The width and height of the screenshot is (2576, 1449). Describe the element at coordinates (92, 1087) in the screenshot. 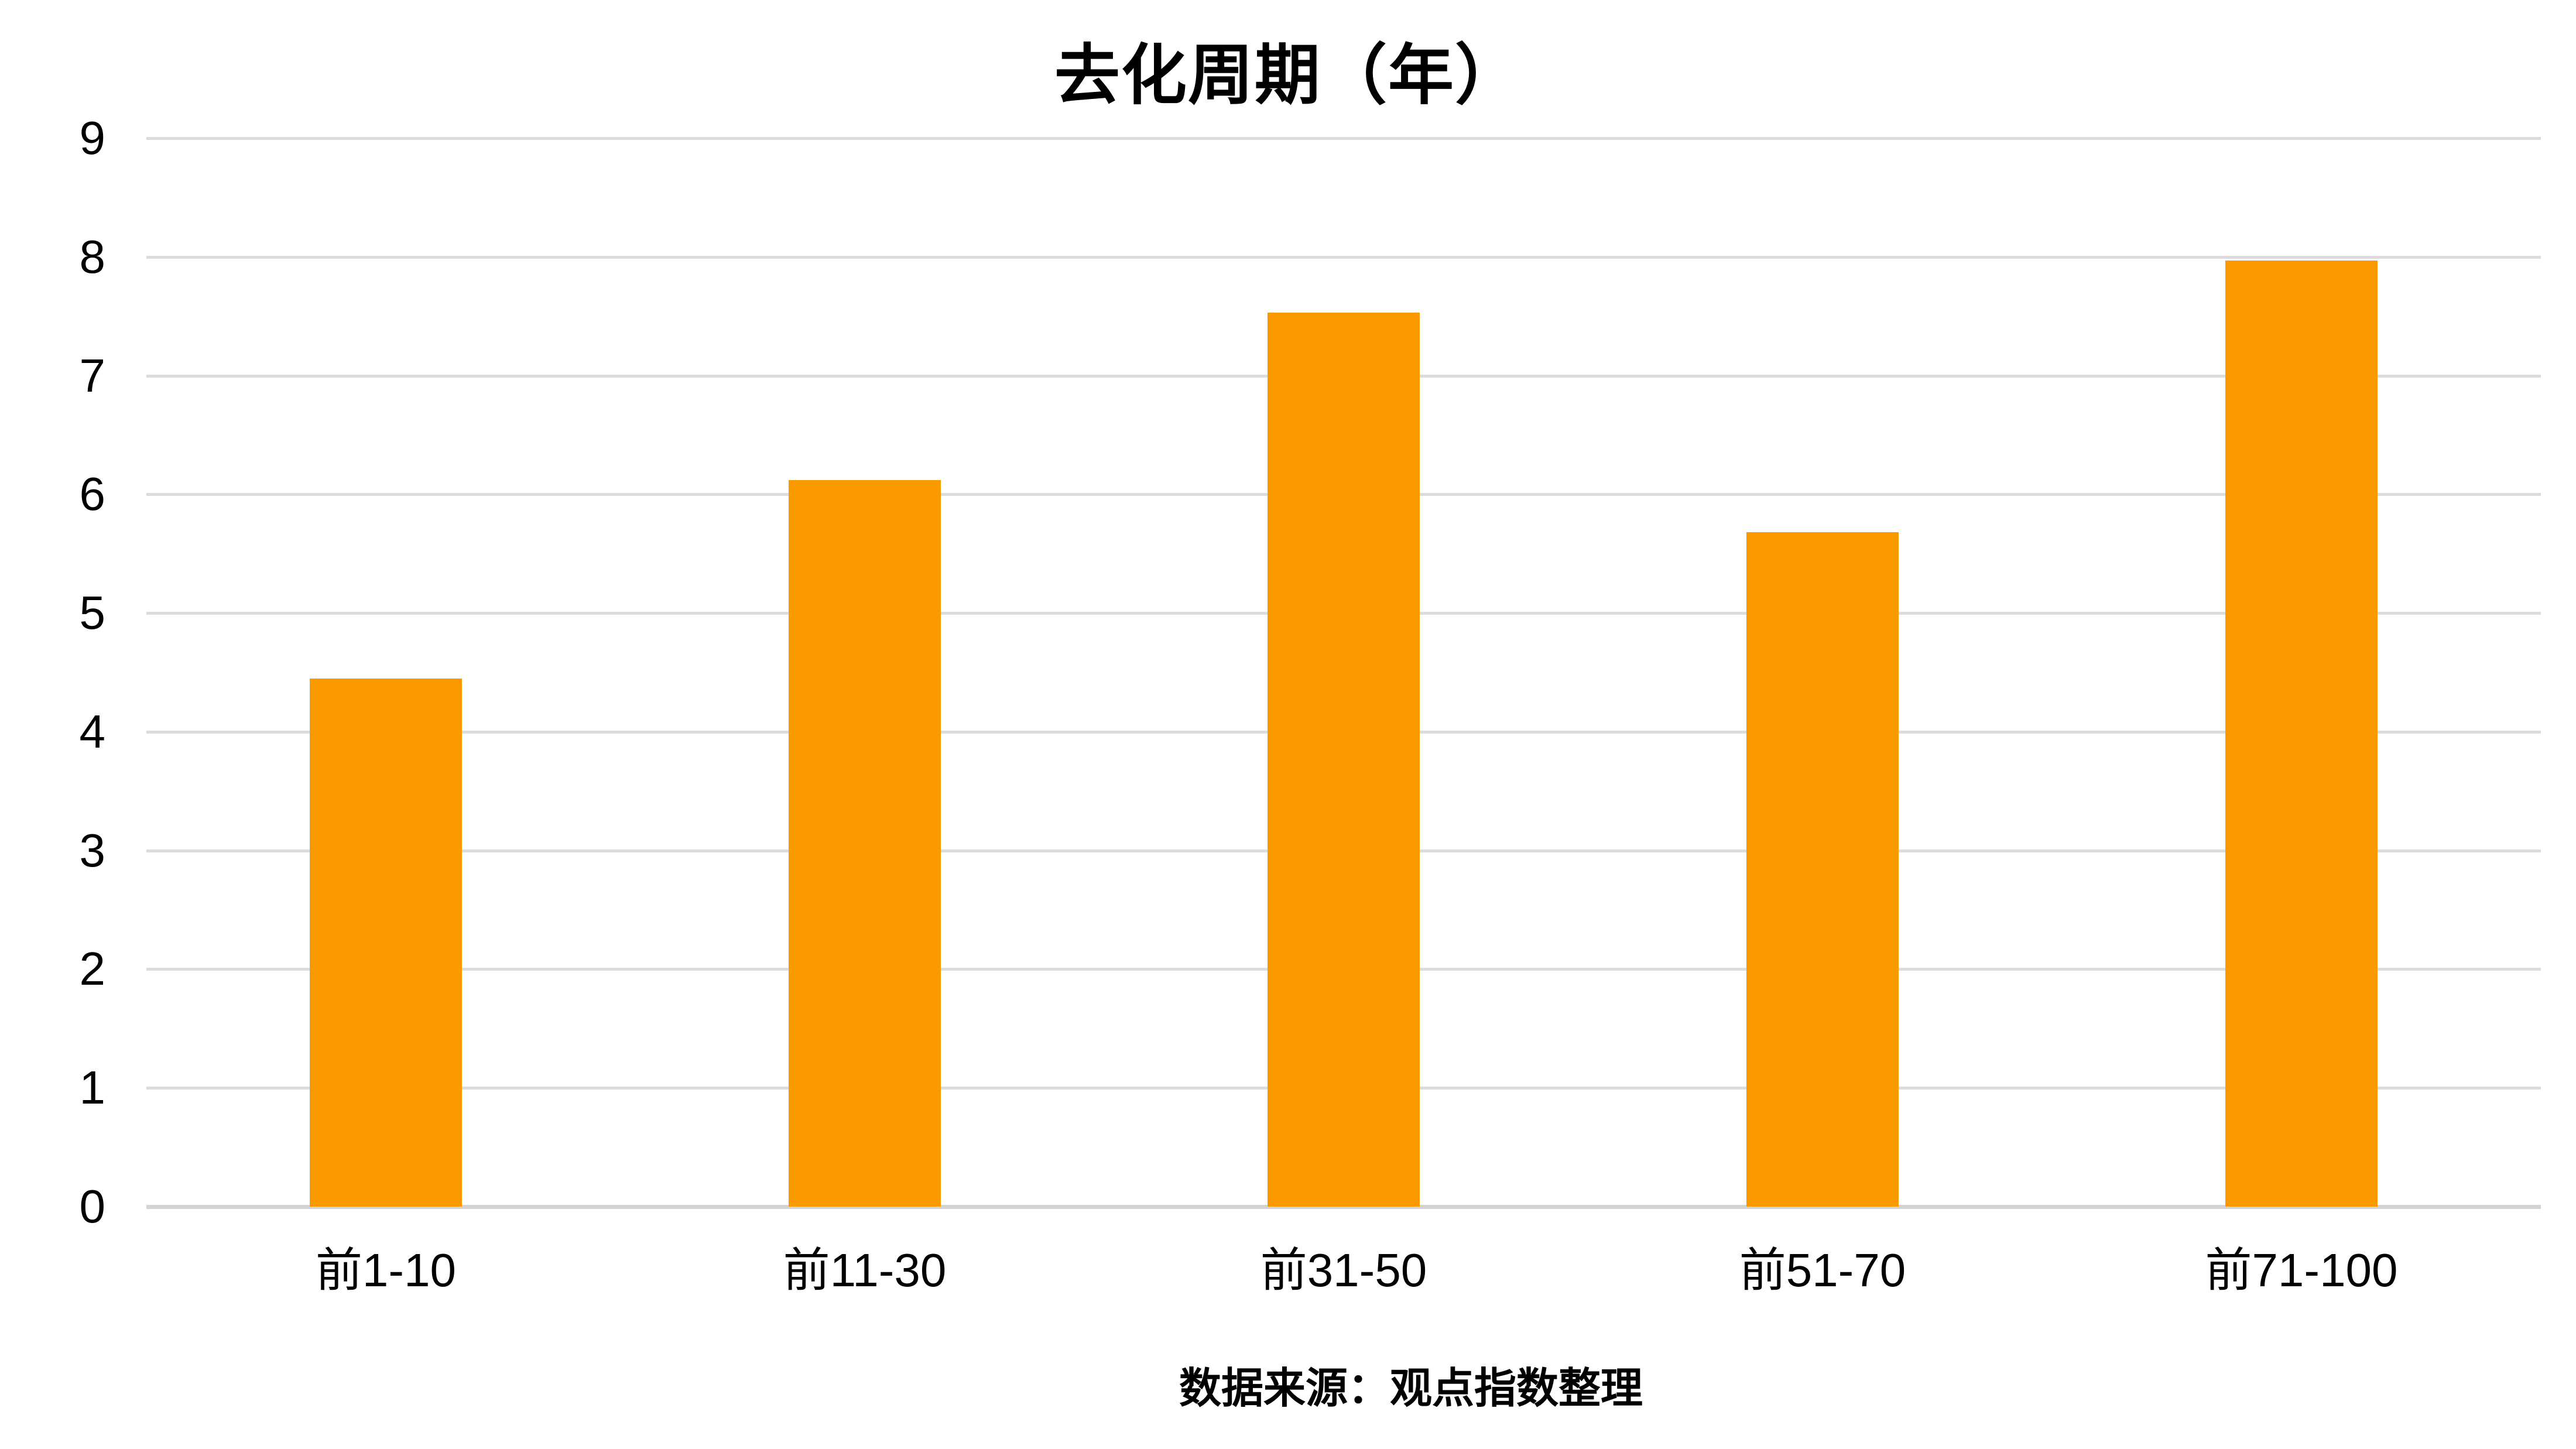

I see `y-tick-label: 1` at that location.